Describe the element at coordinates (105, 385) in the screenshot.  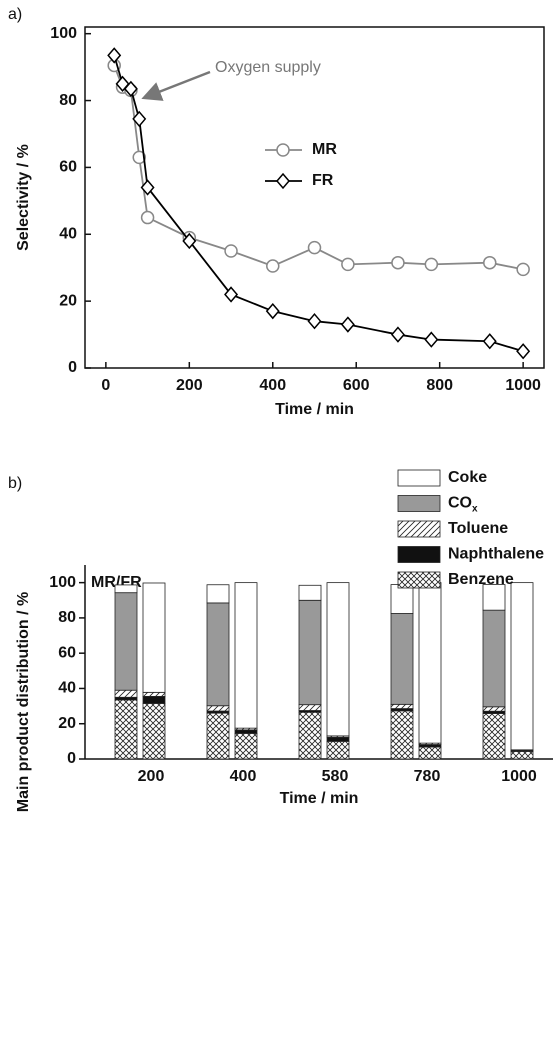
I see `x-tick-label: 0` at that location.